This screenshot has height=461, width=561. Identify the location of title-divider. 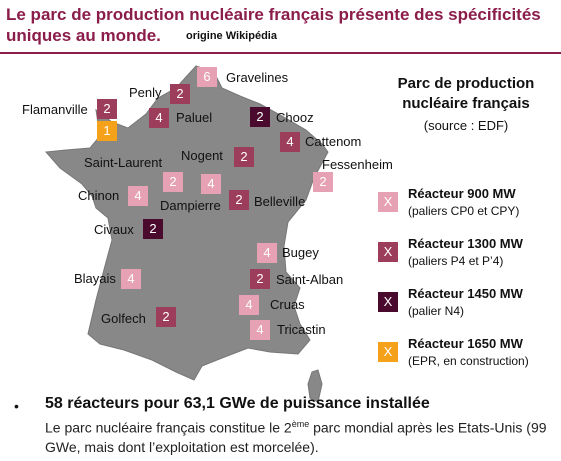
(280, 53).